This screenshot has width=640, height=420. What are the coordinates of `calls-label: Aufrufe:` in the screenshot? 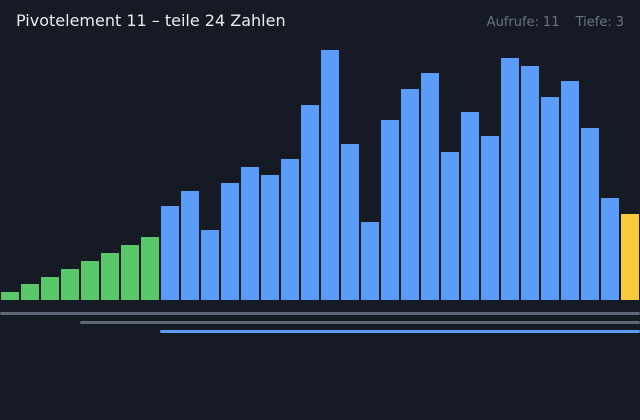 It's located at (512, 22).